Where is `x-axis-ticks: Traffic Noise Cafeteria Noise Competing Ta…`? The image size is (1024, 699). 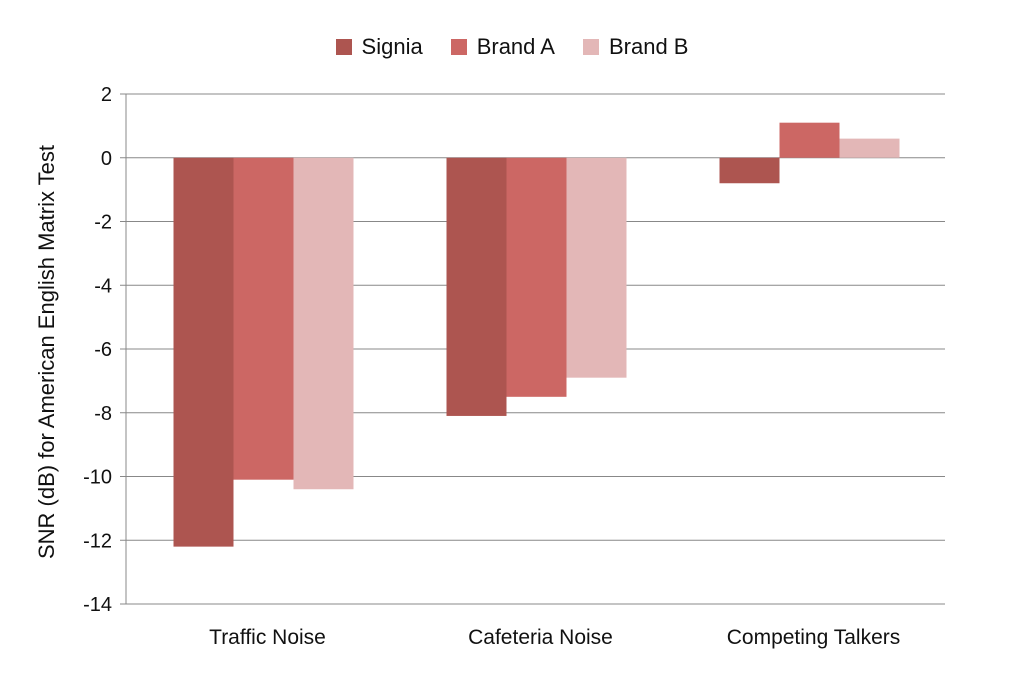 x-axis-ticks: Traffic Noise Cafeteria Noise Competing Ta… is located at coordinates (554, 637).